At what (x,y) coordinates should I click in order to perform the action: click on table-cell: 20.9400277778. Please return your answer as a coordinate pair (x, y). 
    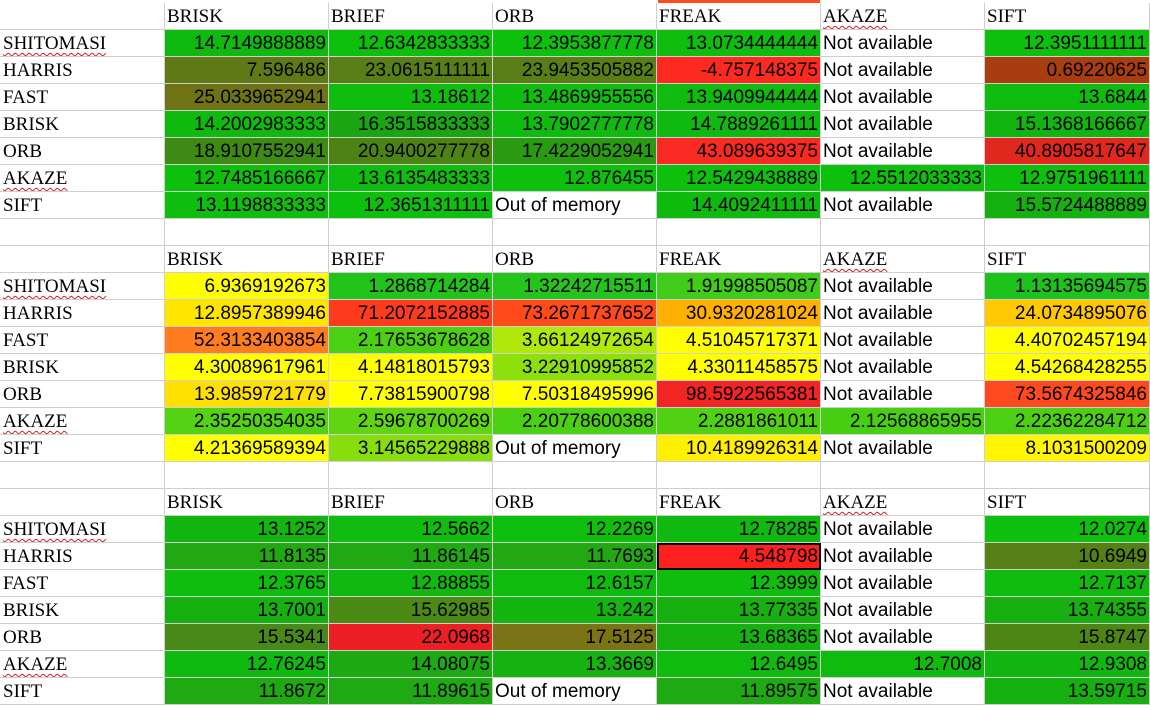
    Looking at the image, I should click on (411, 151).